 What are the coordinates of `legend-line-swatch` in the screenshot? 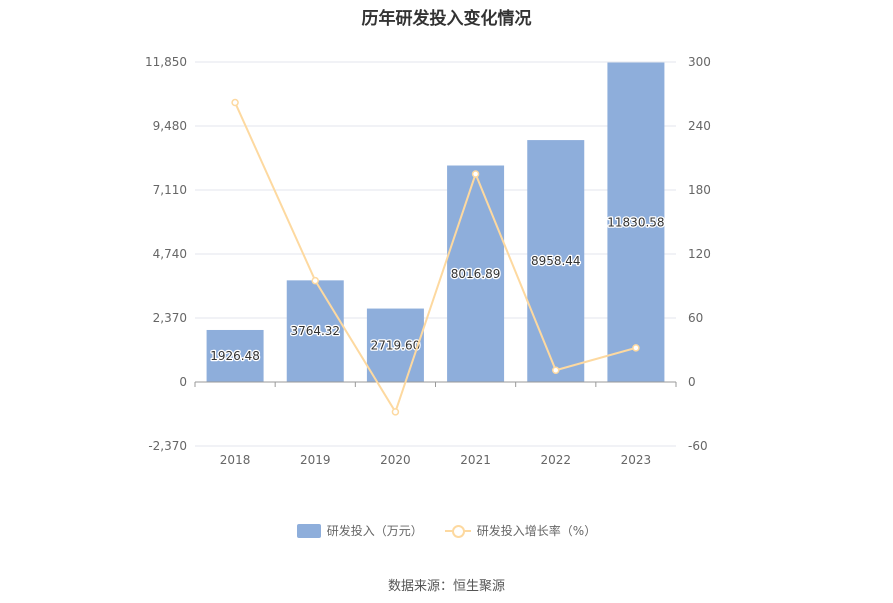 It's located at (457, 531).